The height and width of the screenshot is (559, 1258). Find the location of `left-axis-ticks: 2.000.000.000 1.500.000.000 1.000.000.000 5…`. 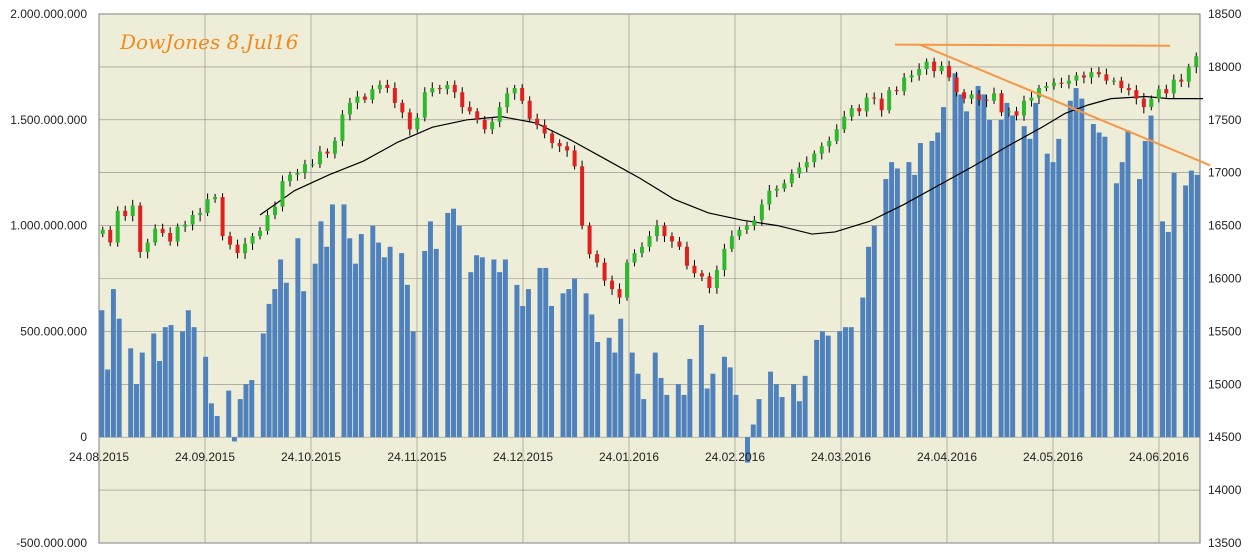

left-axis-ticks: 2.000.000.000 1.500.000.000 1.000.000.000 5… is located at coordinates (48, 278).